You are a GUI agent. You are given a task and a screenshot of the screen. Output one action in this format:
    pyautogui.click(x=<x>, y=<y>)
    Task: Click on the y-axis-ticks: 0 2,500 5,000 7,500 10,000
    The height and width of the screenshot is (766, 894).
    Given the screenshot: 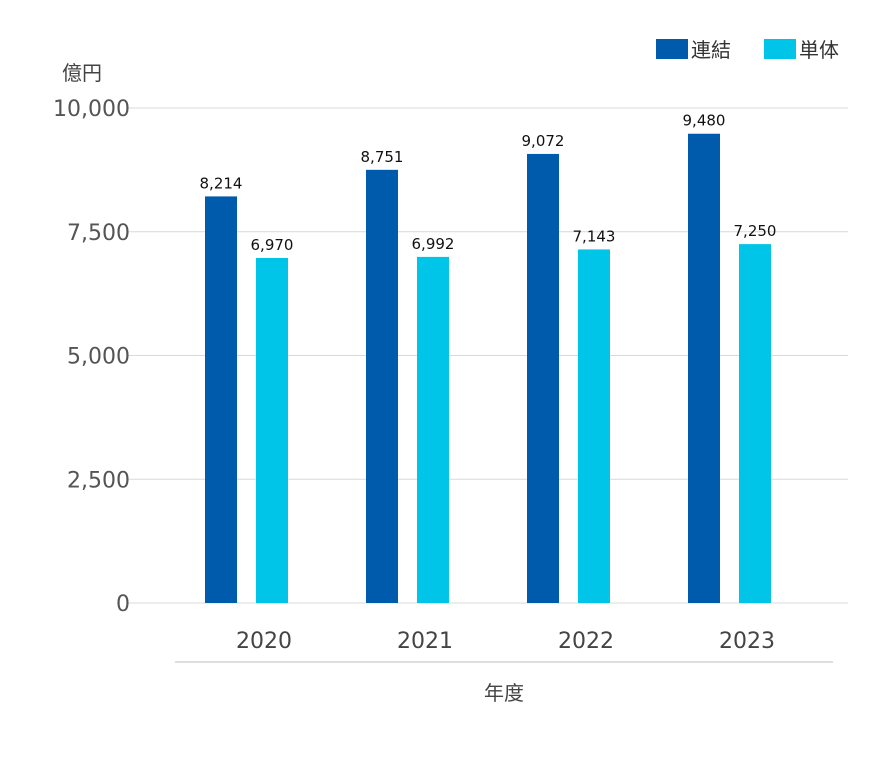 What is the action you would take?
    pyautogui.click(x=91, y=357)
    